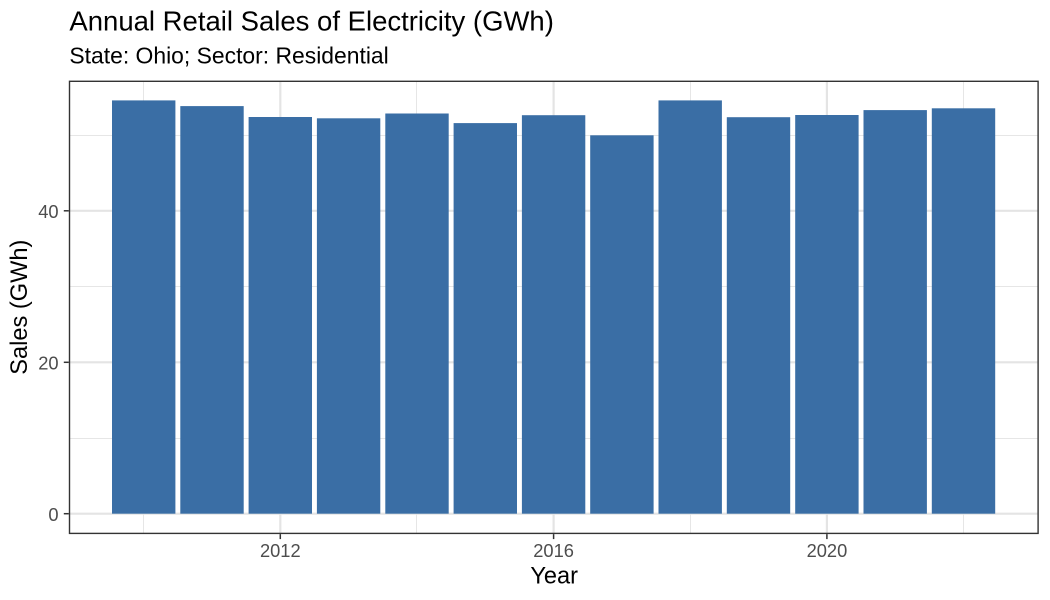  I want to click on svg-text: 2012, so click(280, 550).